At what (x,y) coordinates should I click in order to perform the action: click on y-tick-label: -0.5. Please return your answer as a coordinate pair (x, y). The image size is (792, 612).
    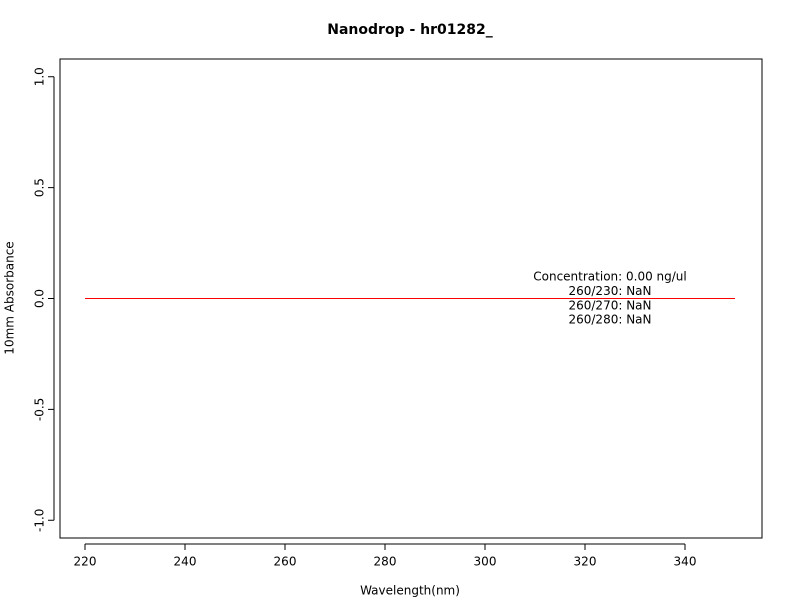
    Looking at the image, I should click on (40, 409).